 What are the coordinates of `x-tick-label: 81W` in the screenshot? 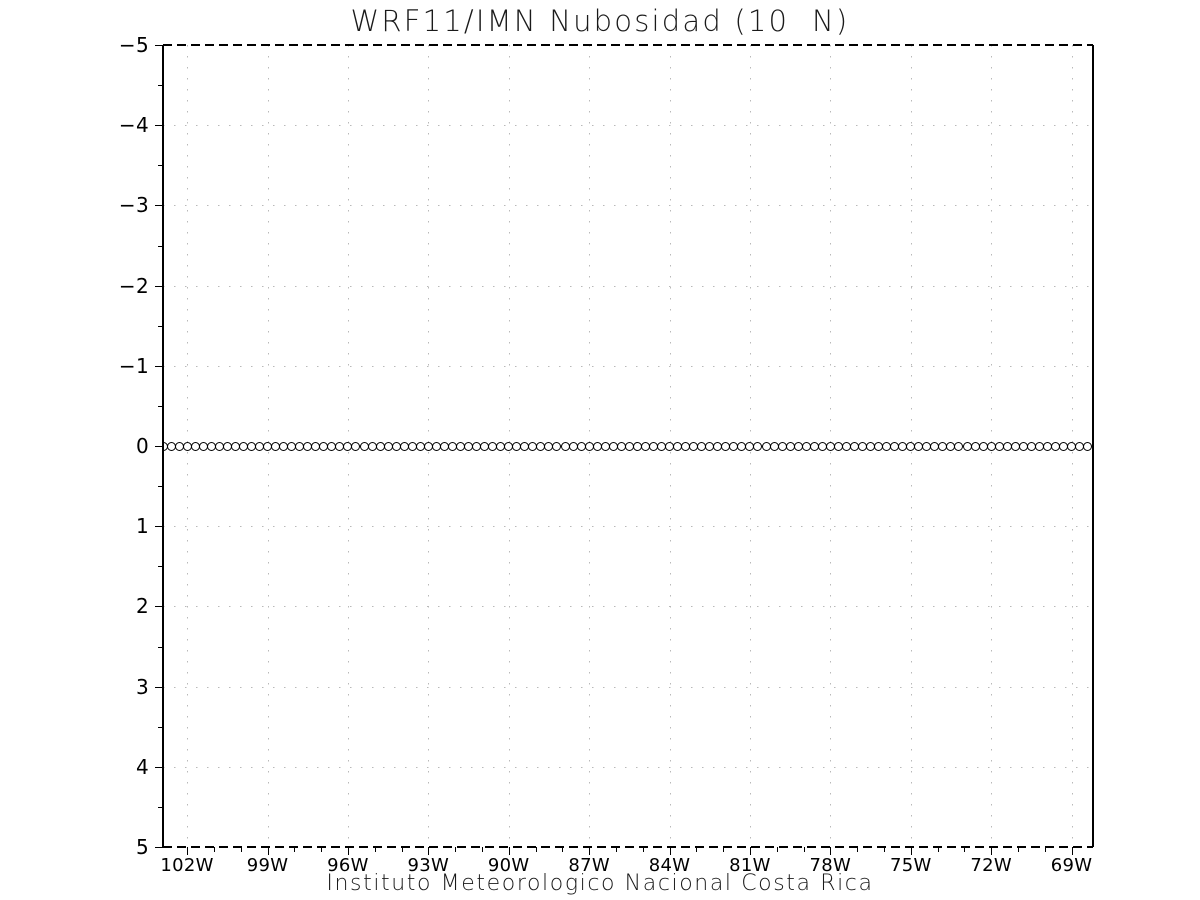 It's located at (750, 865).